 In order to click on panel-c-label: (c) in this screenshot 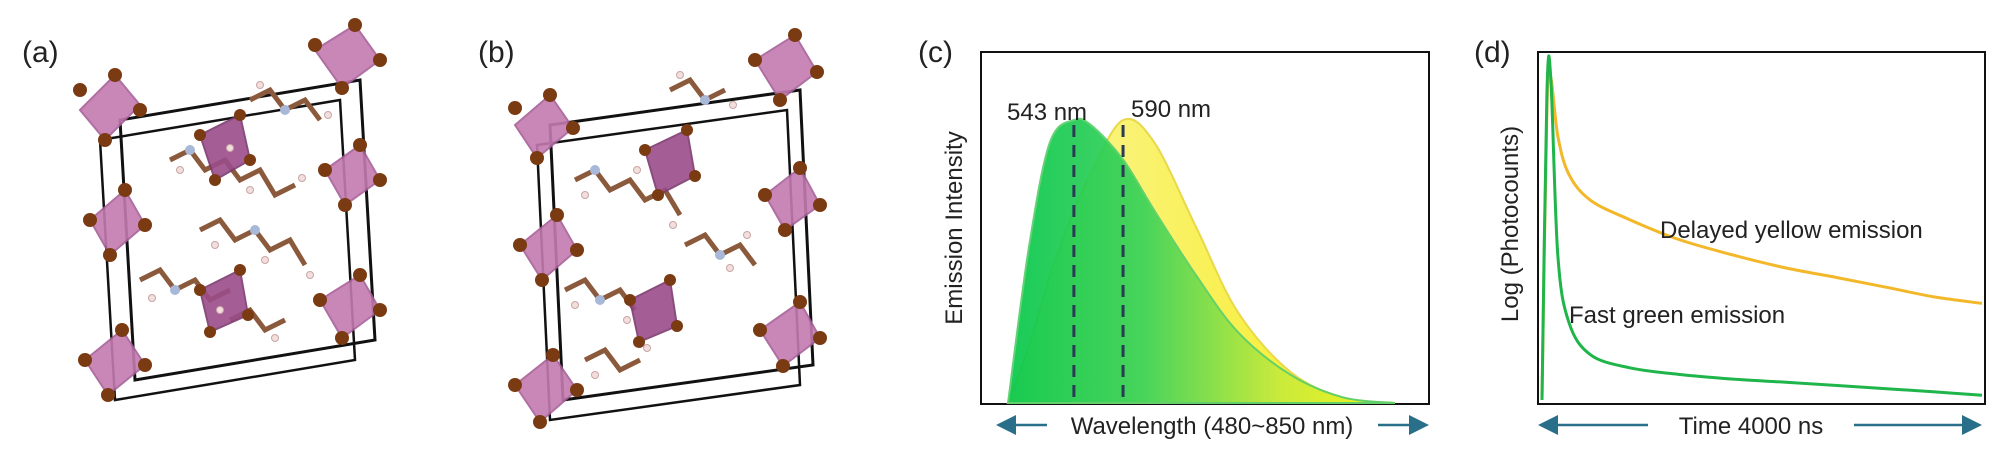, I will do `click(935, 52)`.